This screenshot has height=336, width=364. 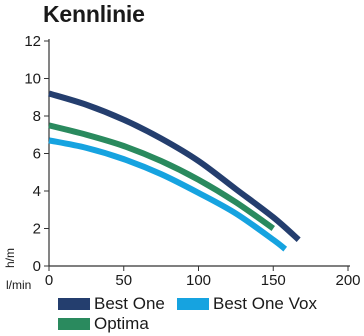 What do you see at coordinates (123, 280) in the screenshot?
I see `x-tick-label: 50` at bounding box center [123, 280].